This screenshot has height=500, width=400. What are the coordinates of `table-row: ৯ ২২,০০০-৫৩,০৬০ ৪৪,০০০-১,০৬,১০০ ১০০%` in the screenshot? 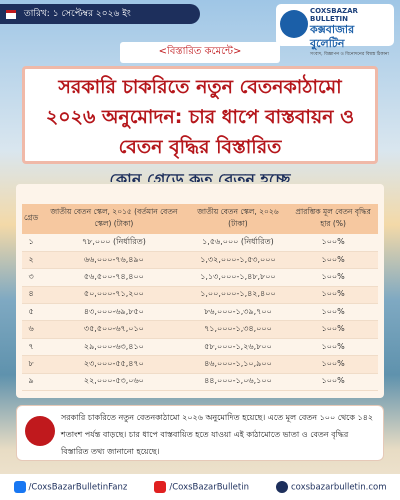 It's located at (200, 382).